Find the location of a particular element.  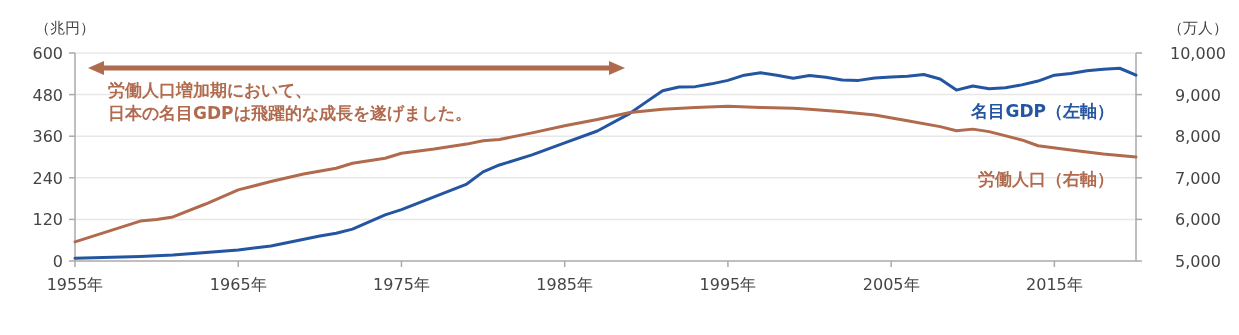

y2-tick-label: 9,000 is located at coordinates (1198, 95).